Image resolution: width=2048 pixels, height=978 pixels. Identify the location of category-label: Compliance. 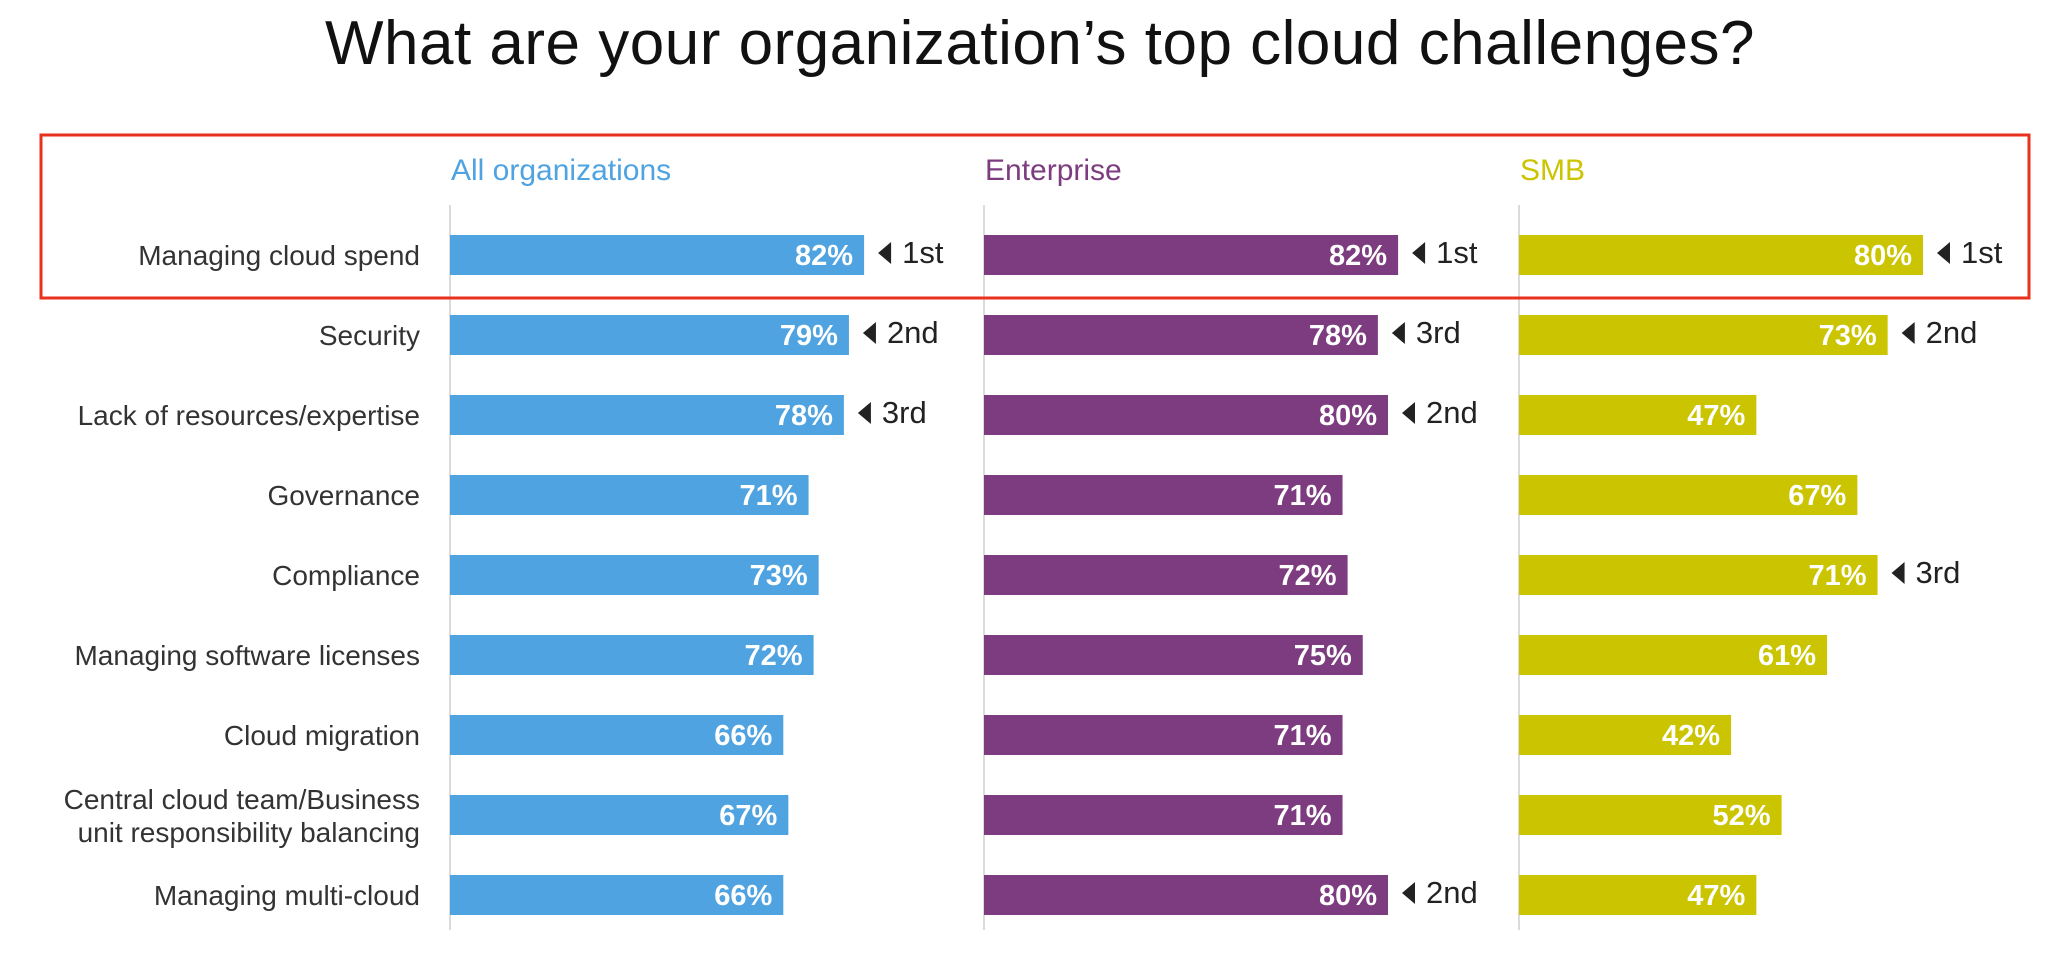
(346, 575).